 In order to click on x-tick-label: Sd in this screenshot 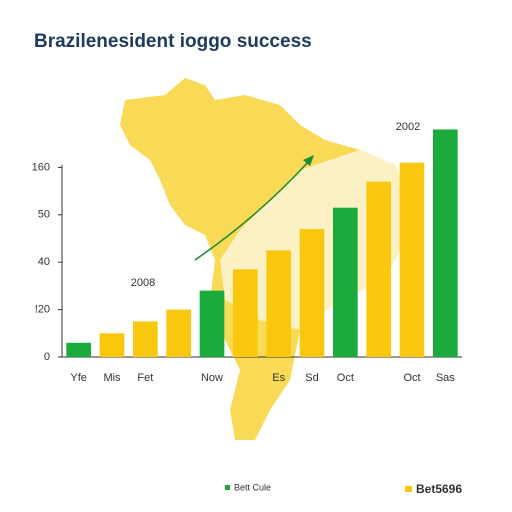, I will do `click(311, 378)`.